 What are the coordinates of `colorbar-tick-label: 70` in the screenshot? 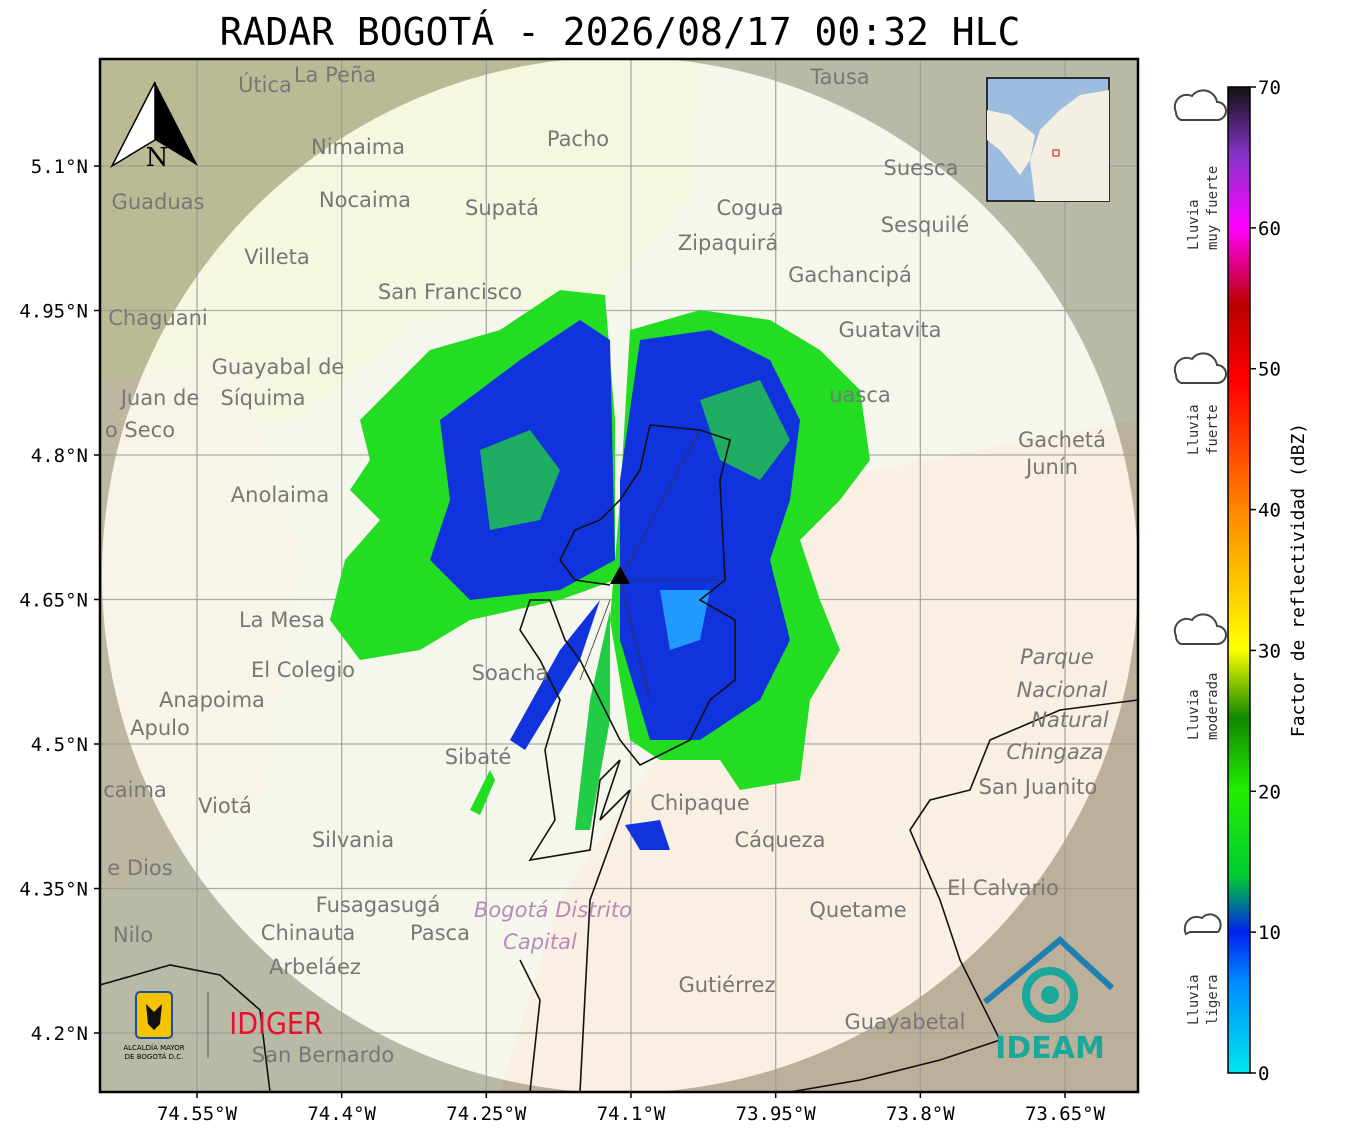 It's located at (1269, 88).